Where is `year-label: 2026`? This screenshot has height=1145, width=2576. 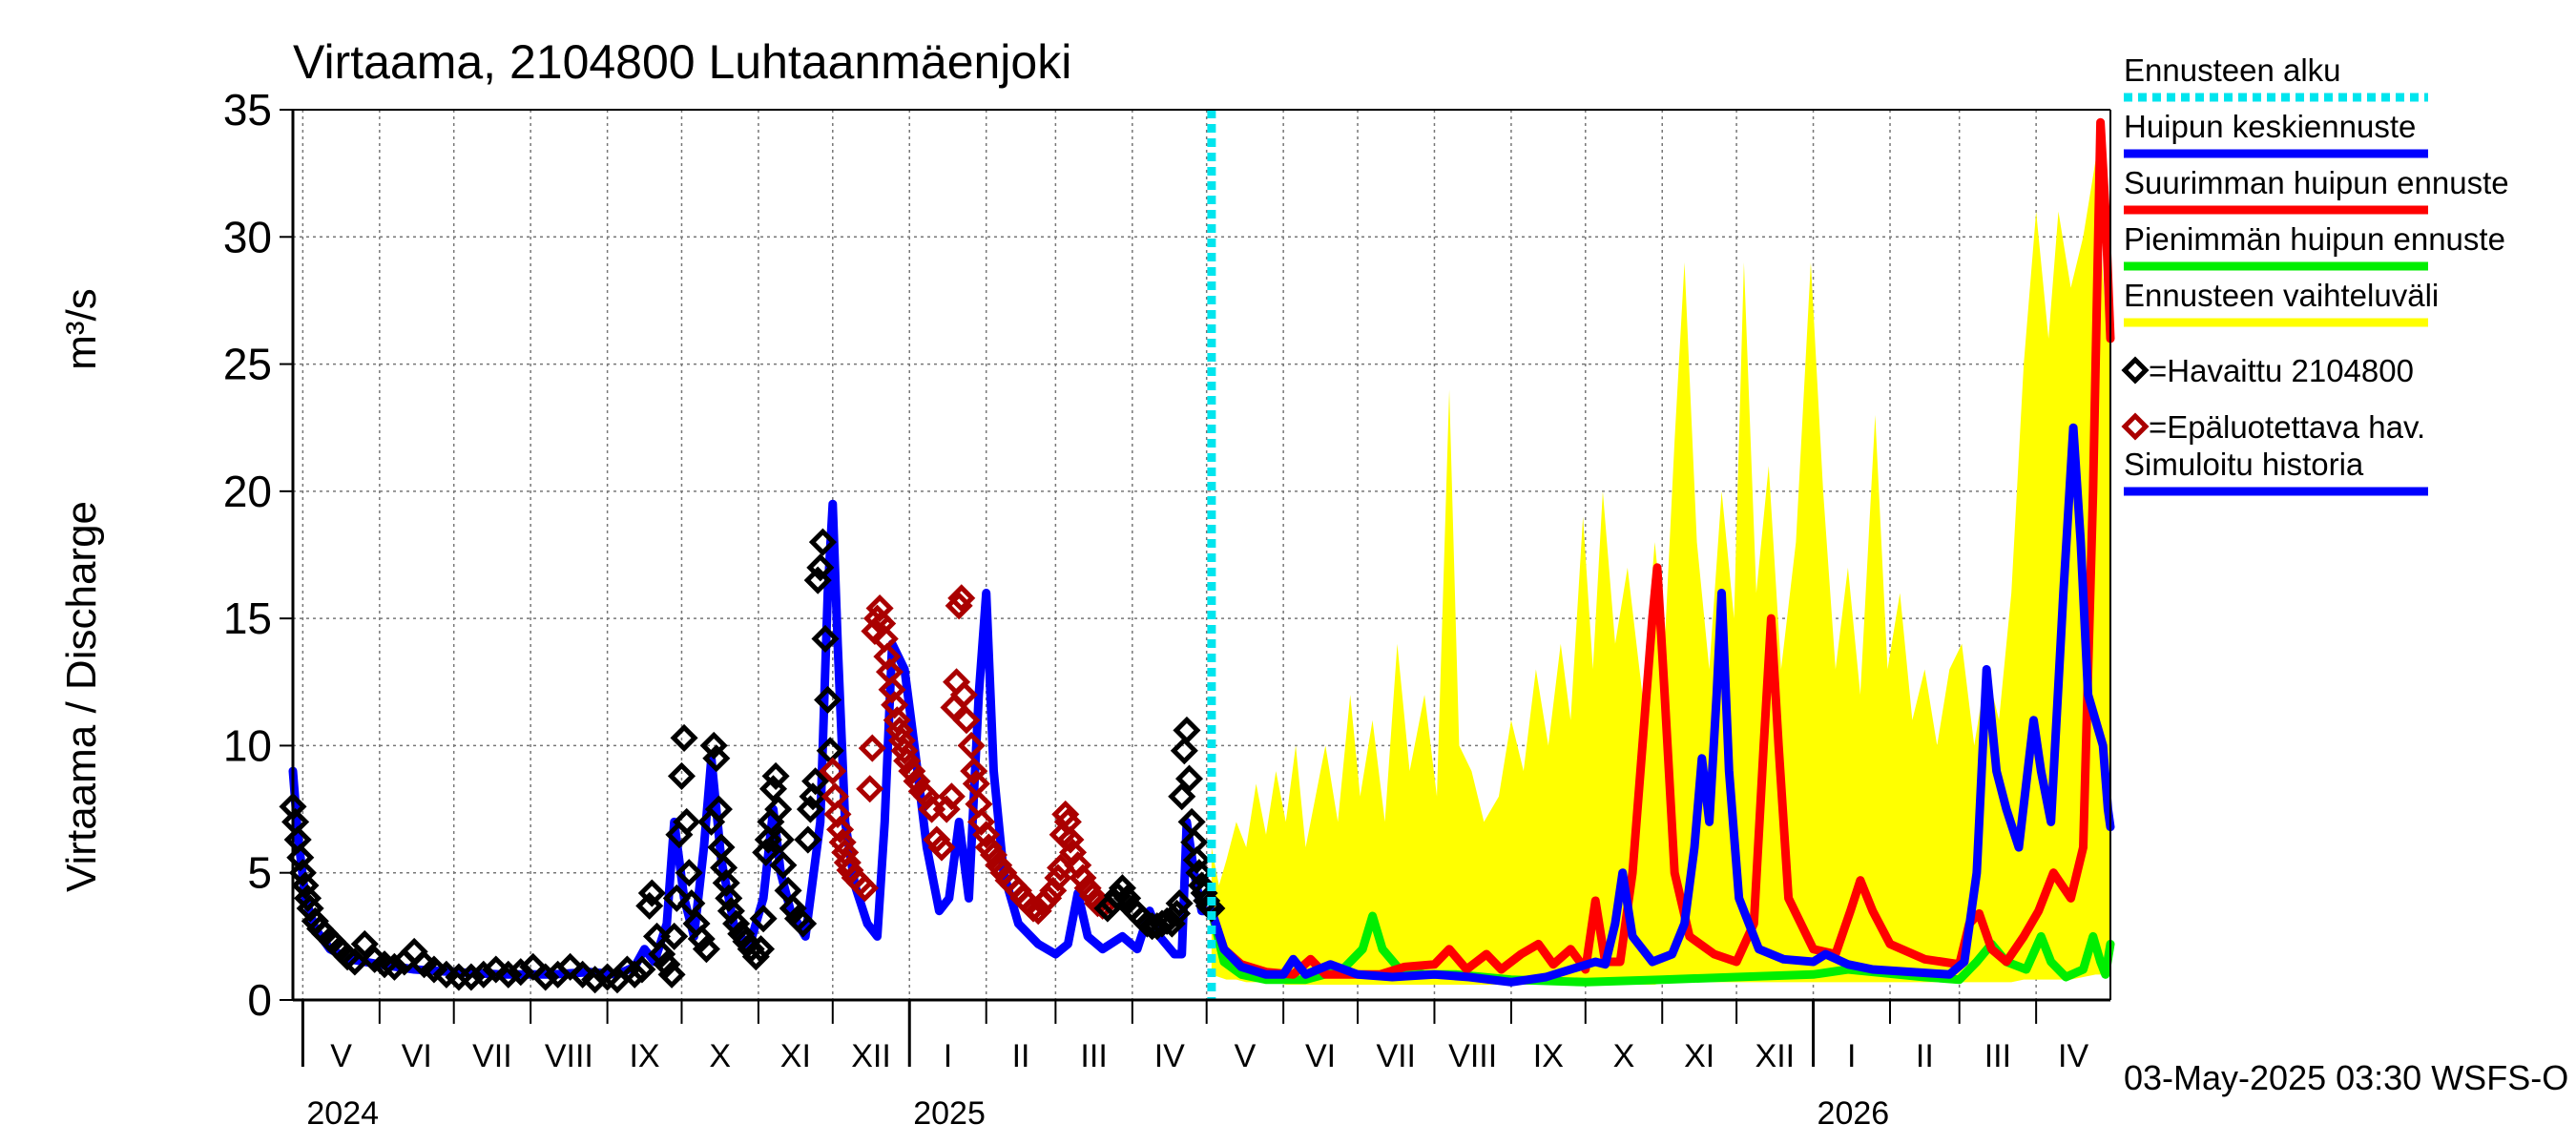 year-label: 2026 is located at coordinates (1854, 1113).